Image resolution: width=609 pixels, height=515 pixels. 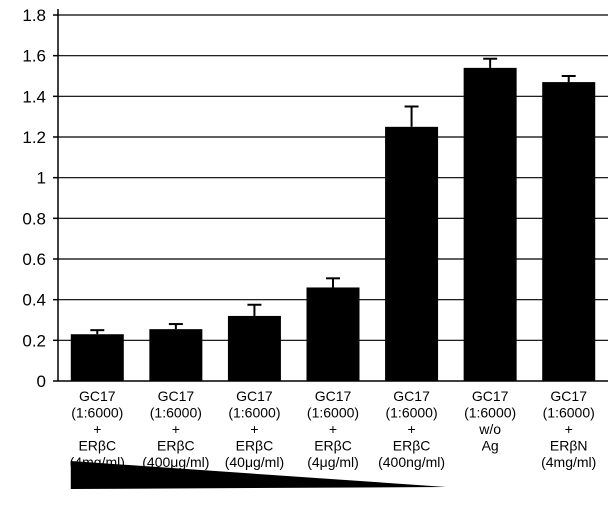 I want to click on wedge-triangle, so click(x=258, y=475).